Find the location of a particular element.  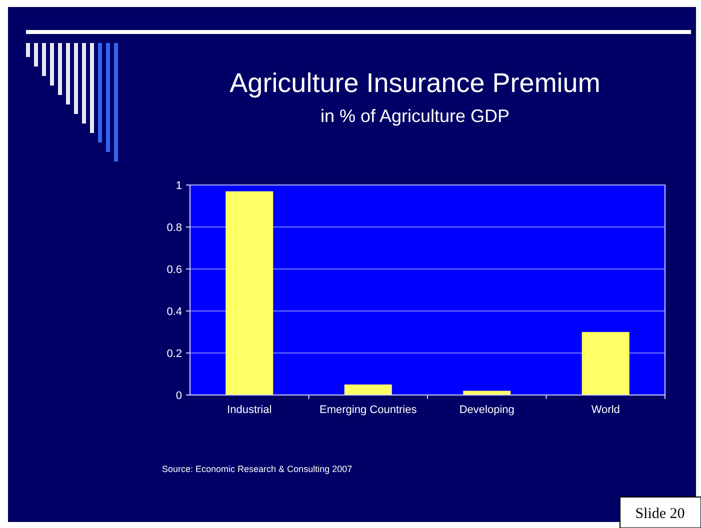

chart-title: Agriculture Insurance Premium is located at coordinates (415, 83).